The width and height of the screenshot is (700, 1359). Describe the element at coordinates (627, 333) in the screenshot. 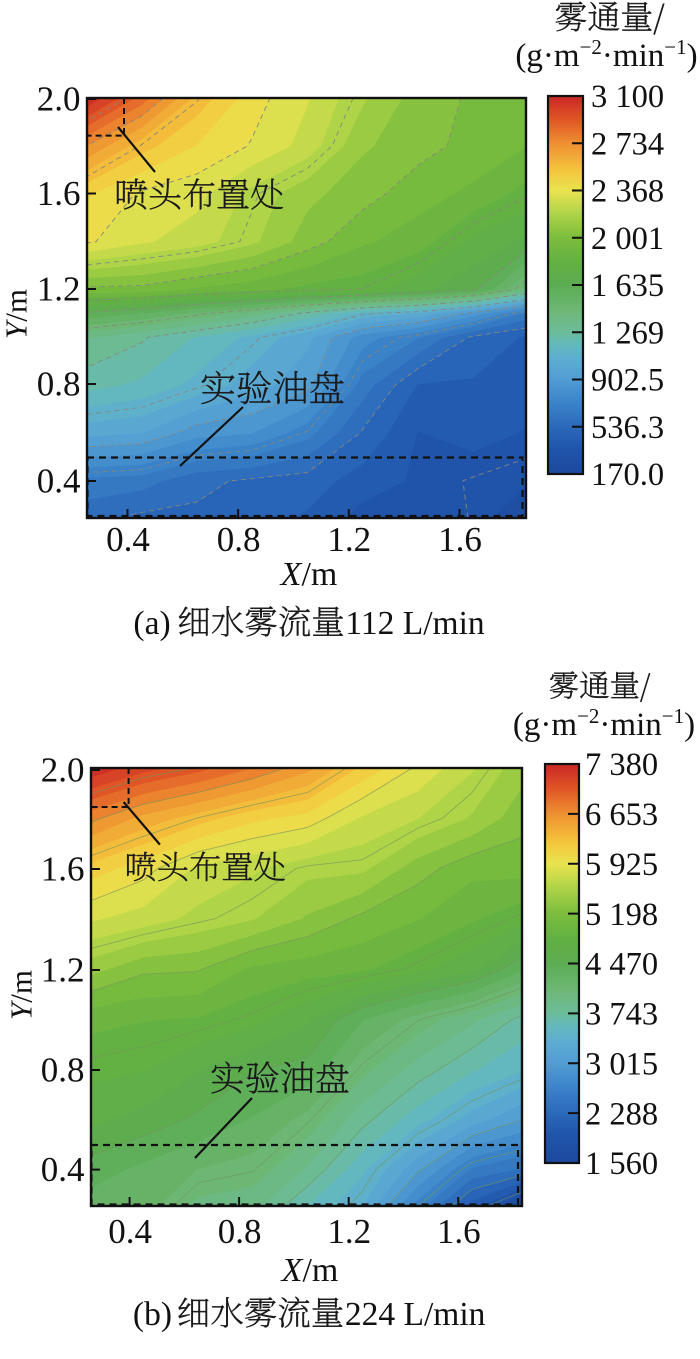

I see `svg-text: 1 269` at that location.